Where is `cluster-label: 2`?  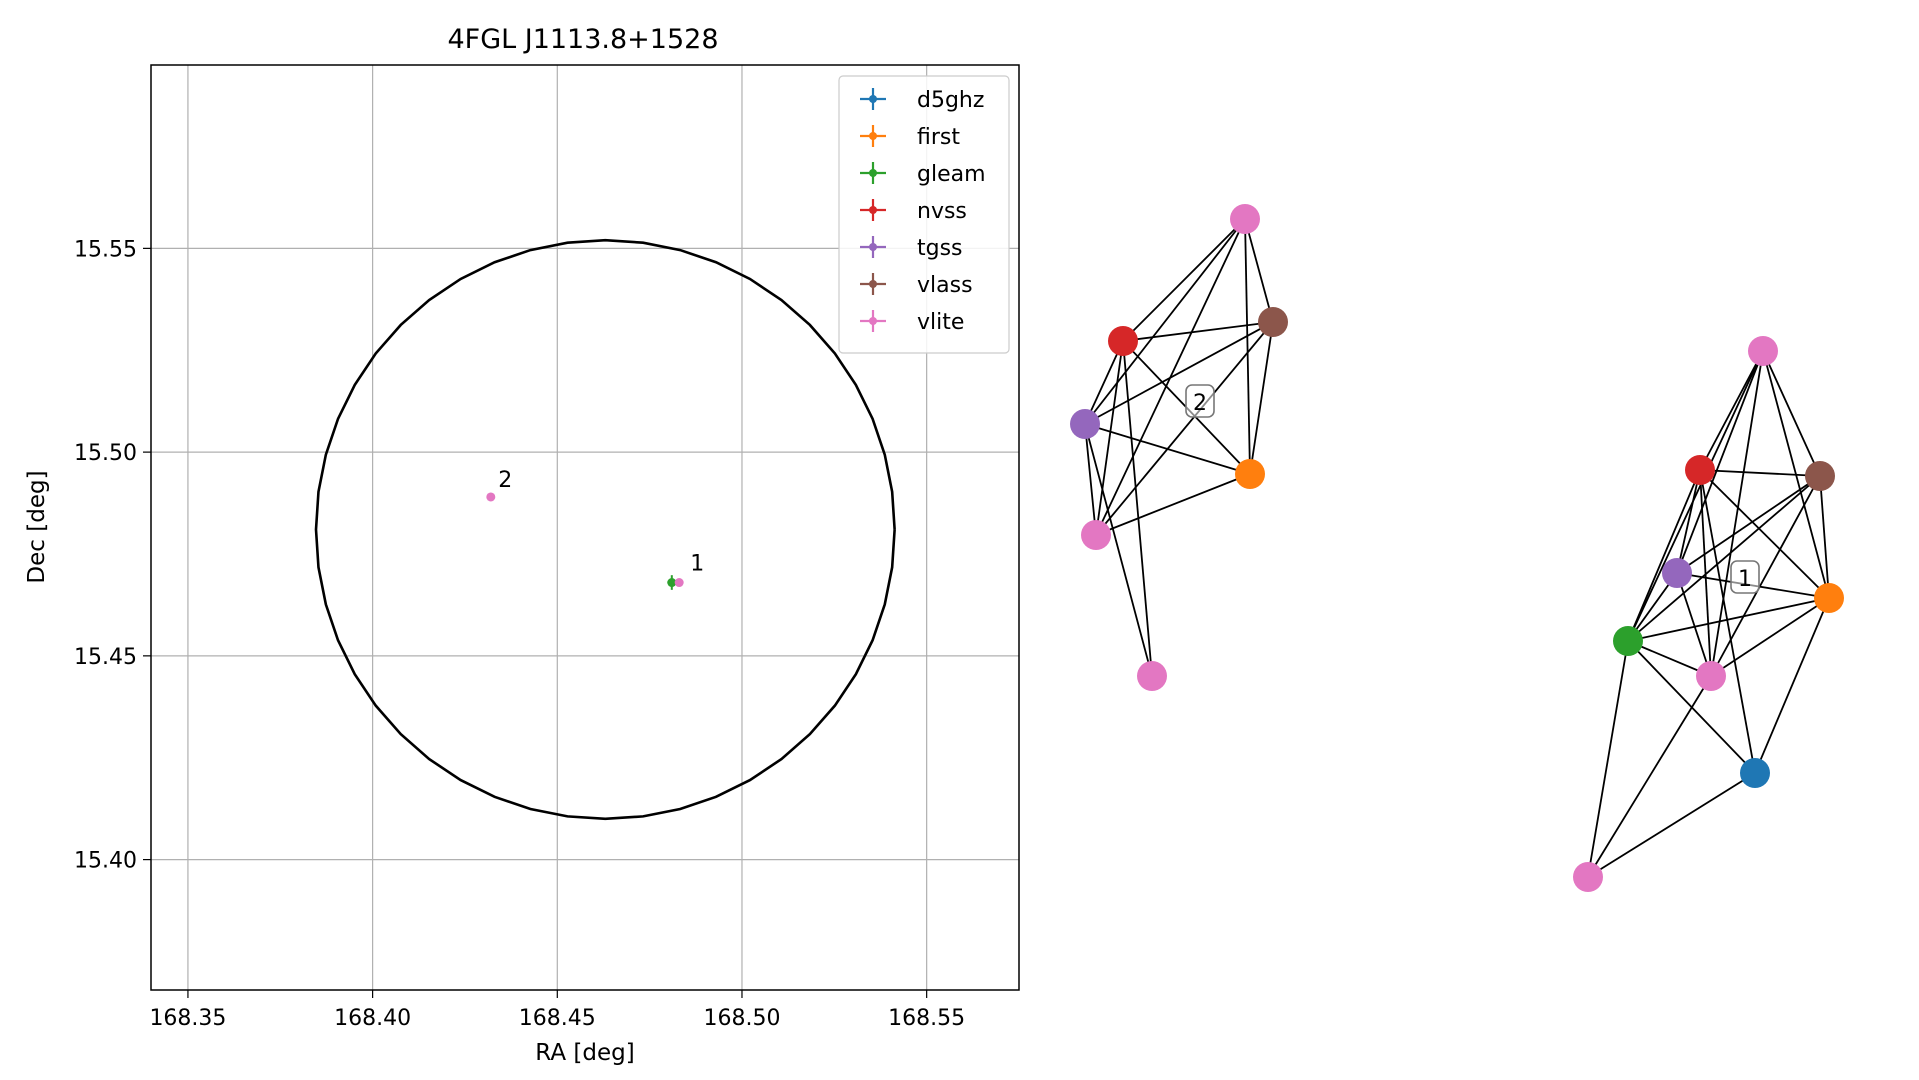 cluster-label: 2 is located at coordinates (1200, 401).